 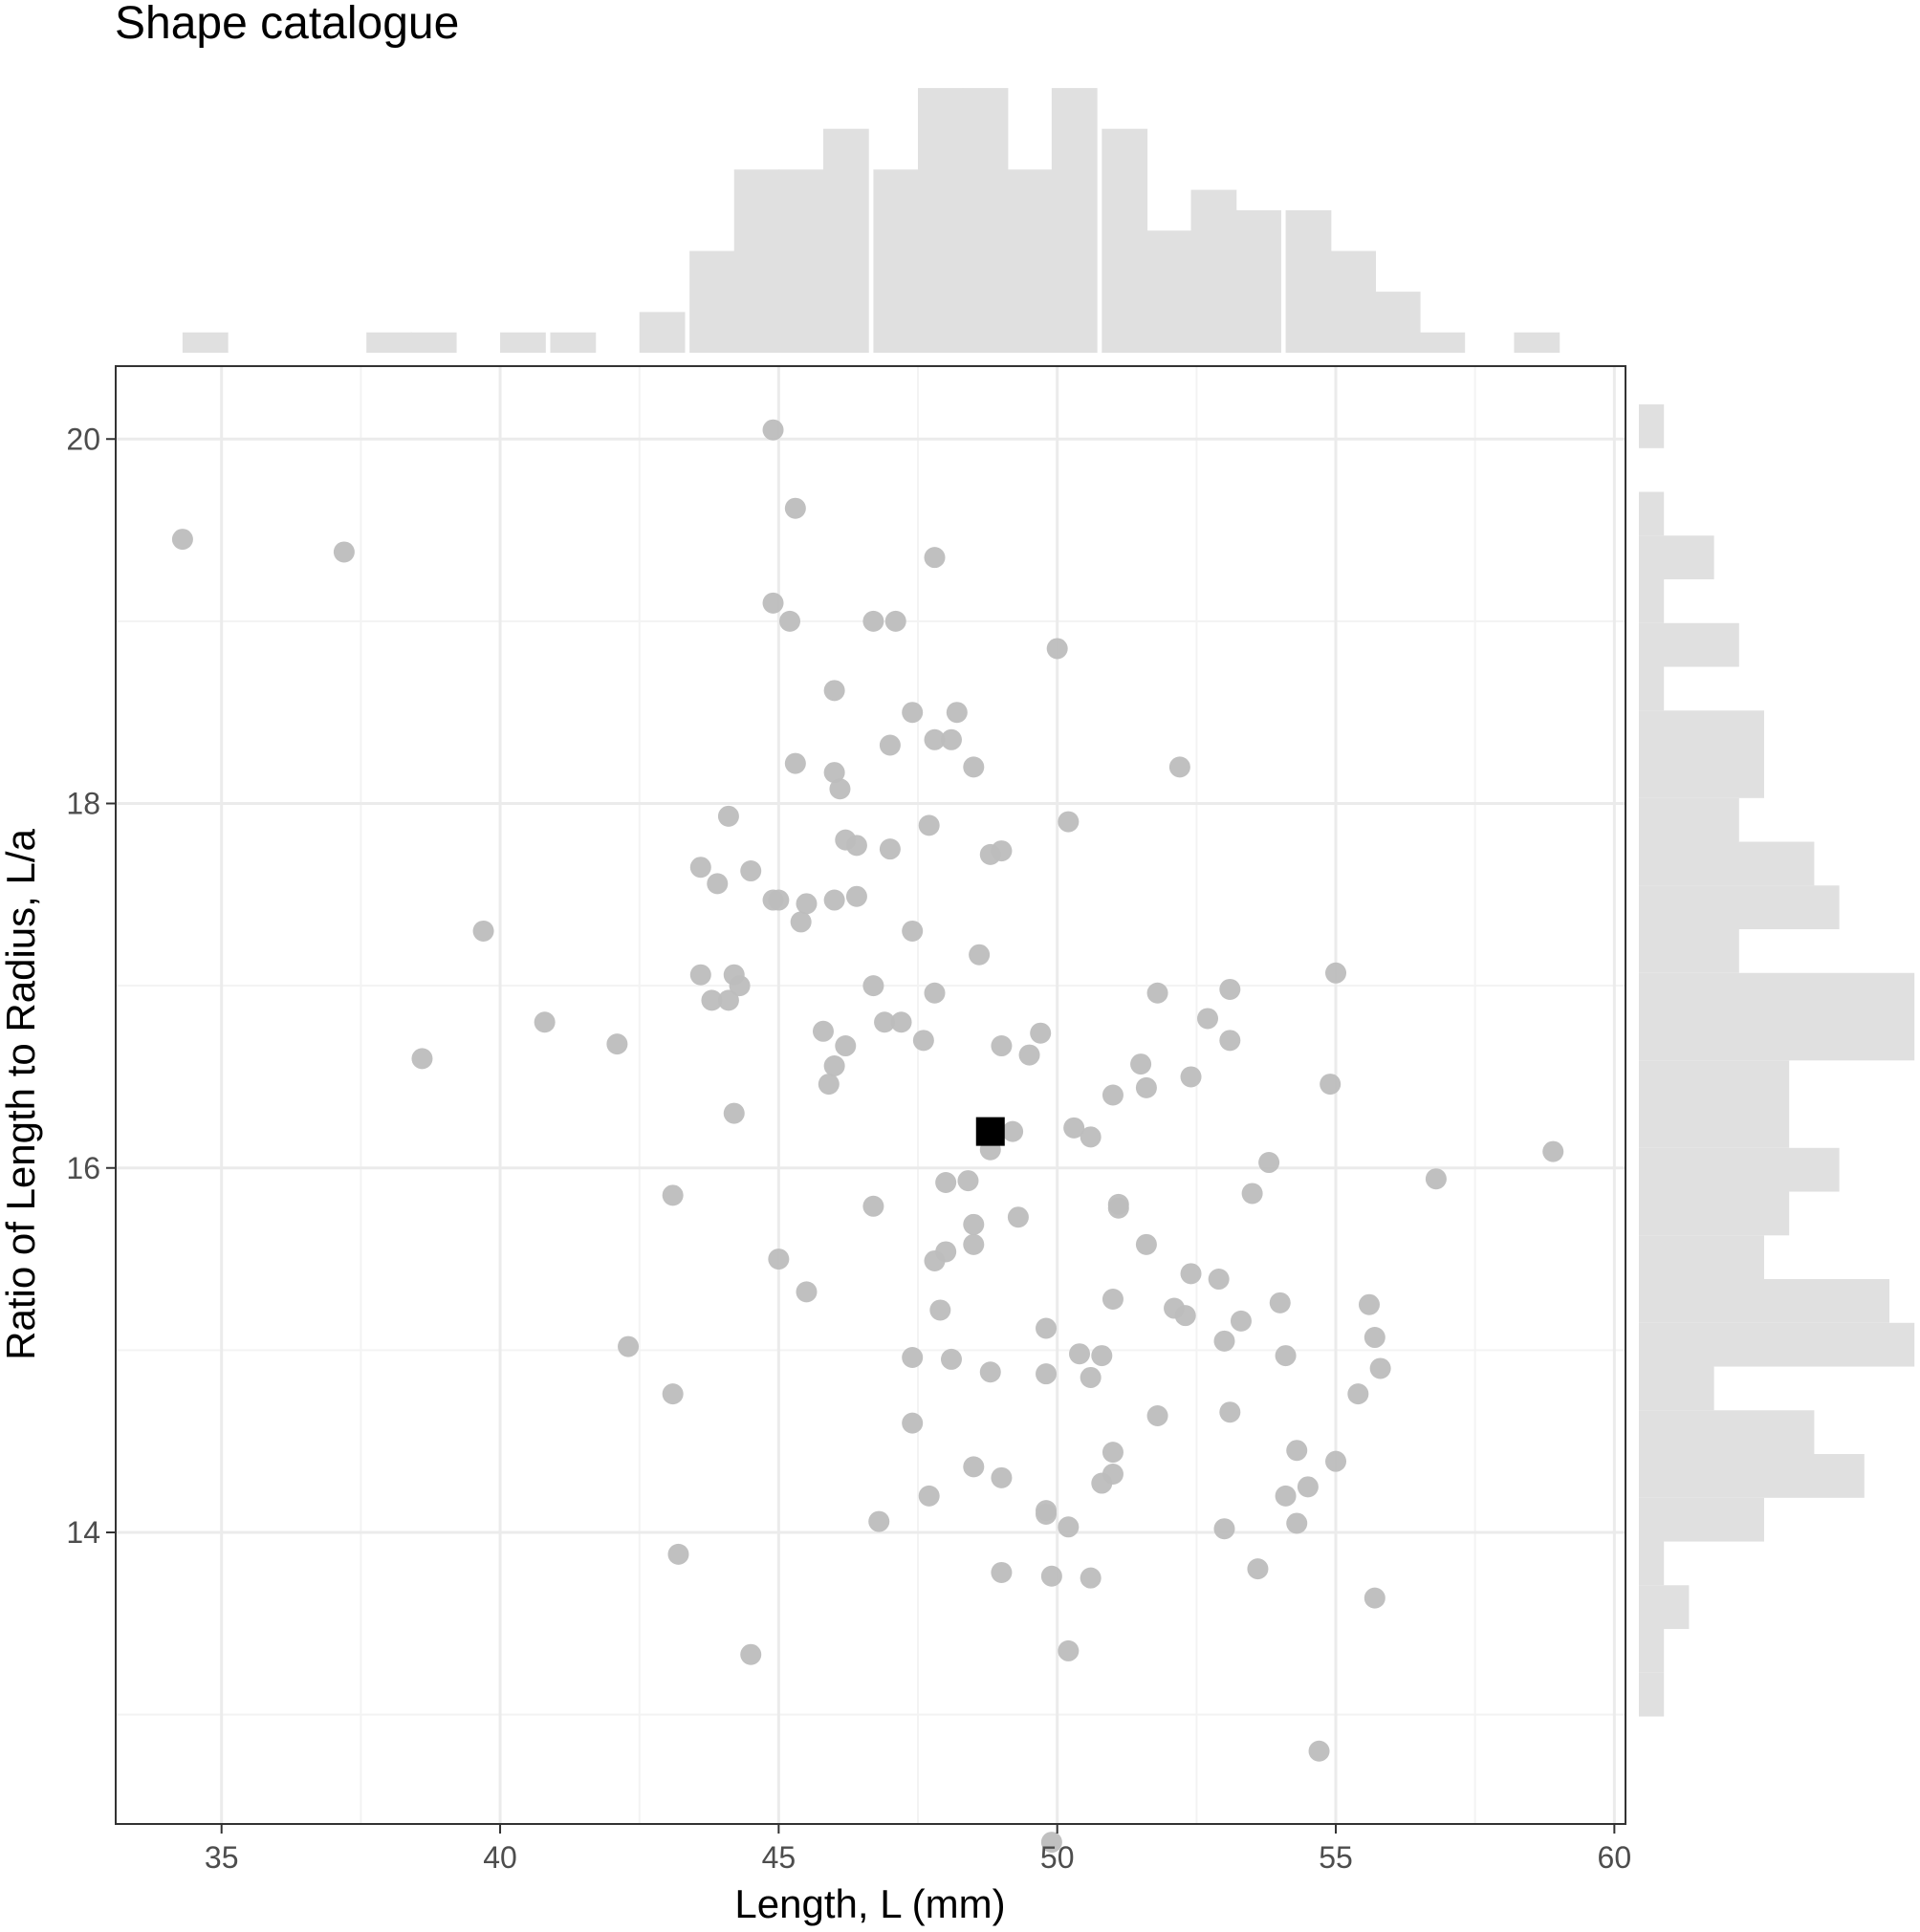 I want to click on x-tick-label: 40, so click(x=500, y=1858).